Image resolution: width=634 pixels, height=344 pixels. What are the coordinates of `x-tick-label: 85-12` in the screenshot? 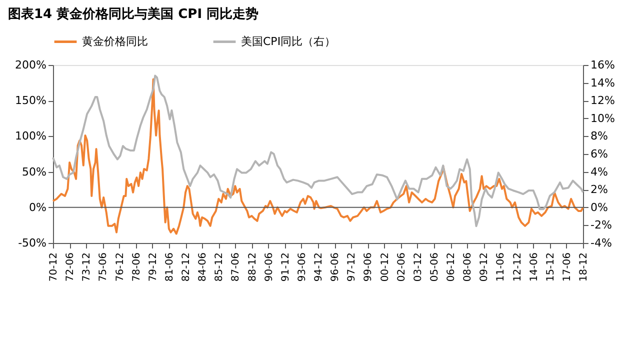 It's located at (220, 267).